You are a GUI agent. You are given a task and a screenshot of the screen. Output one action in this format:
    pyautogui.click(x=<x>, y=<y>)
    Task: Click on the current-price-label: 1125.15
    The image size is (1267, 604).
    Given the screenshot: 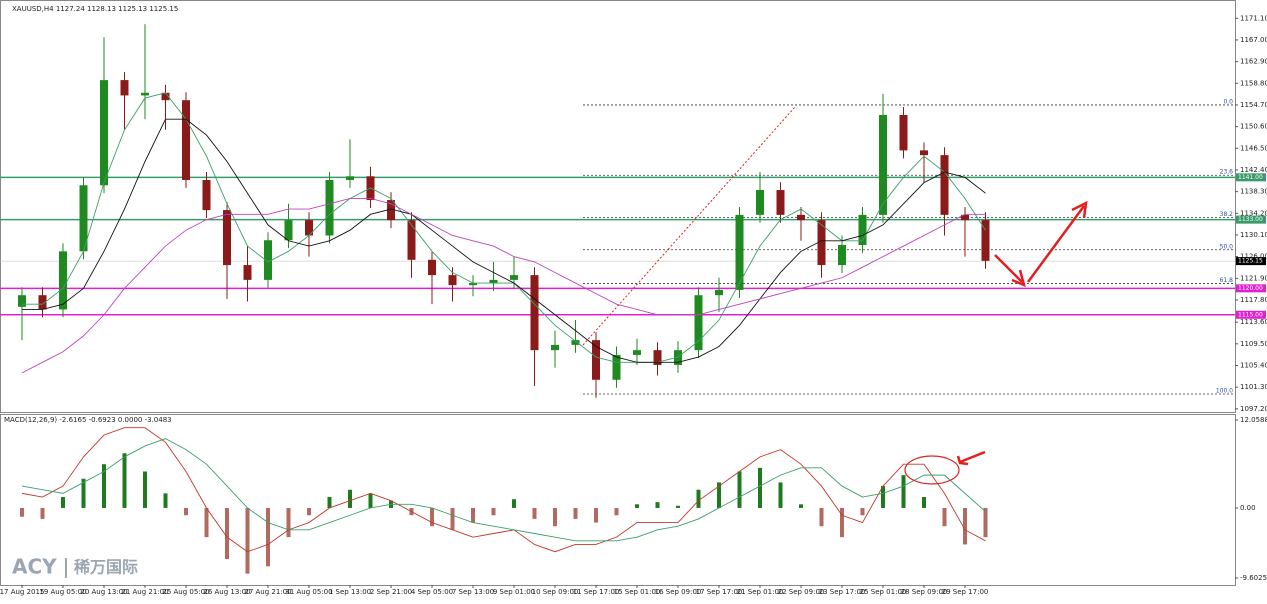 What is the action you would take?
    pyautogui.click(x=1250, y=261)
    